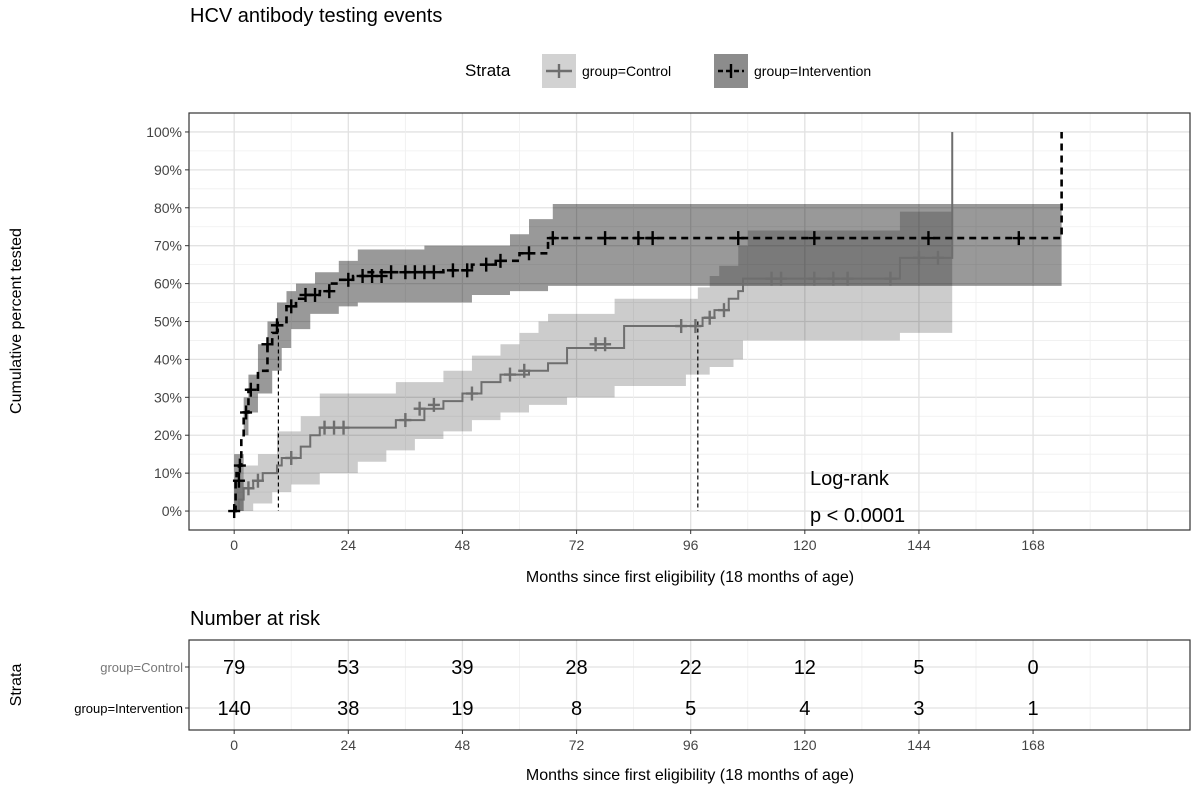  I want to click on y-tick-label: 10%, so click(168, 473).